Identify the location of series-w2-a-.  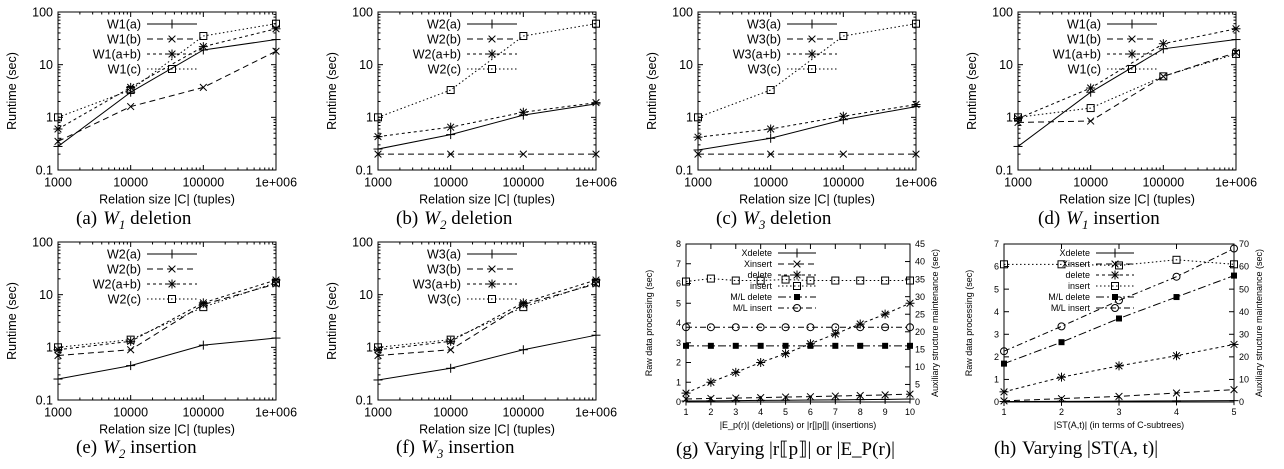
(487, 126).